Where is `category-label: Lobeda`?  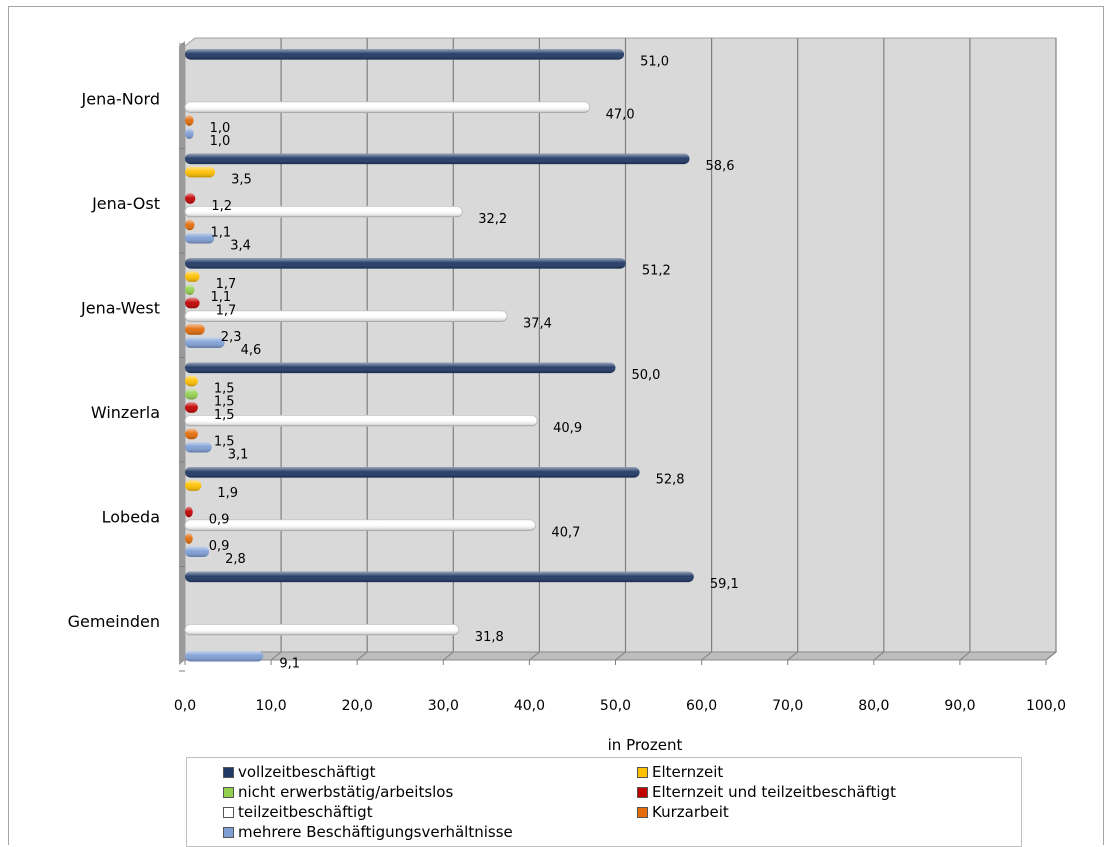
category-label: Lobeda is located at coordinates (131, 516).